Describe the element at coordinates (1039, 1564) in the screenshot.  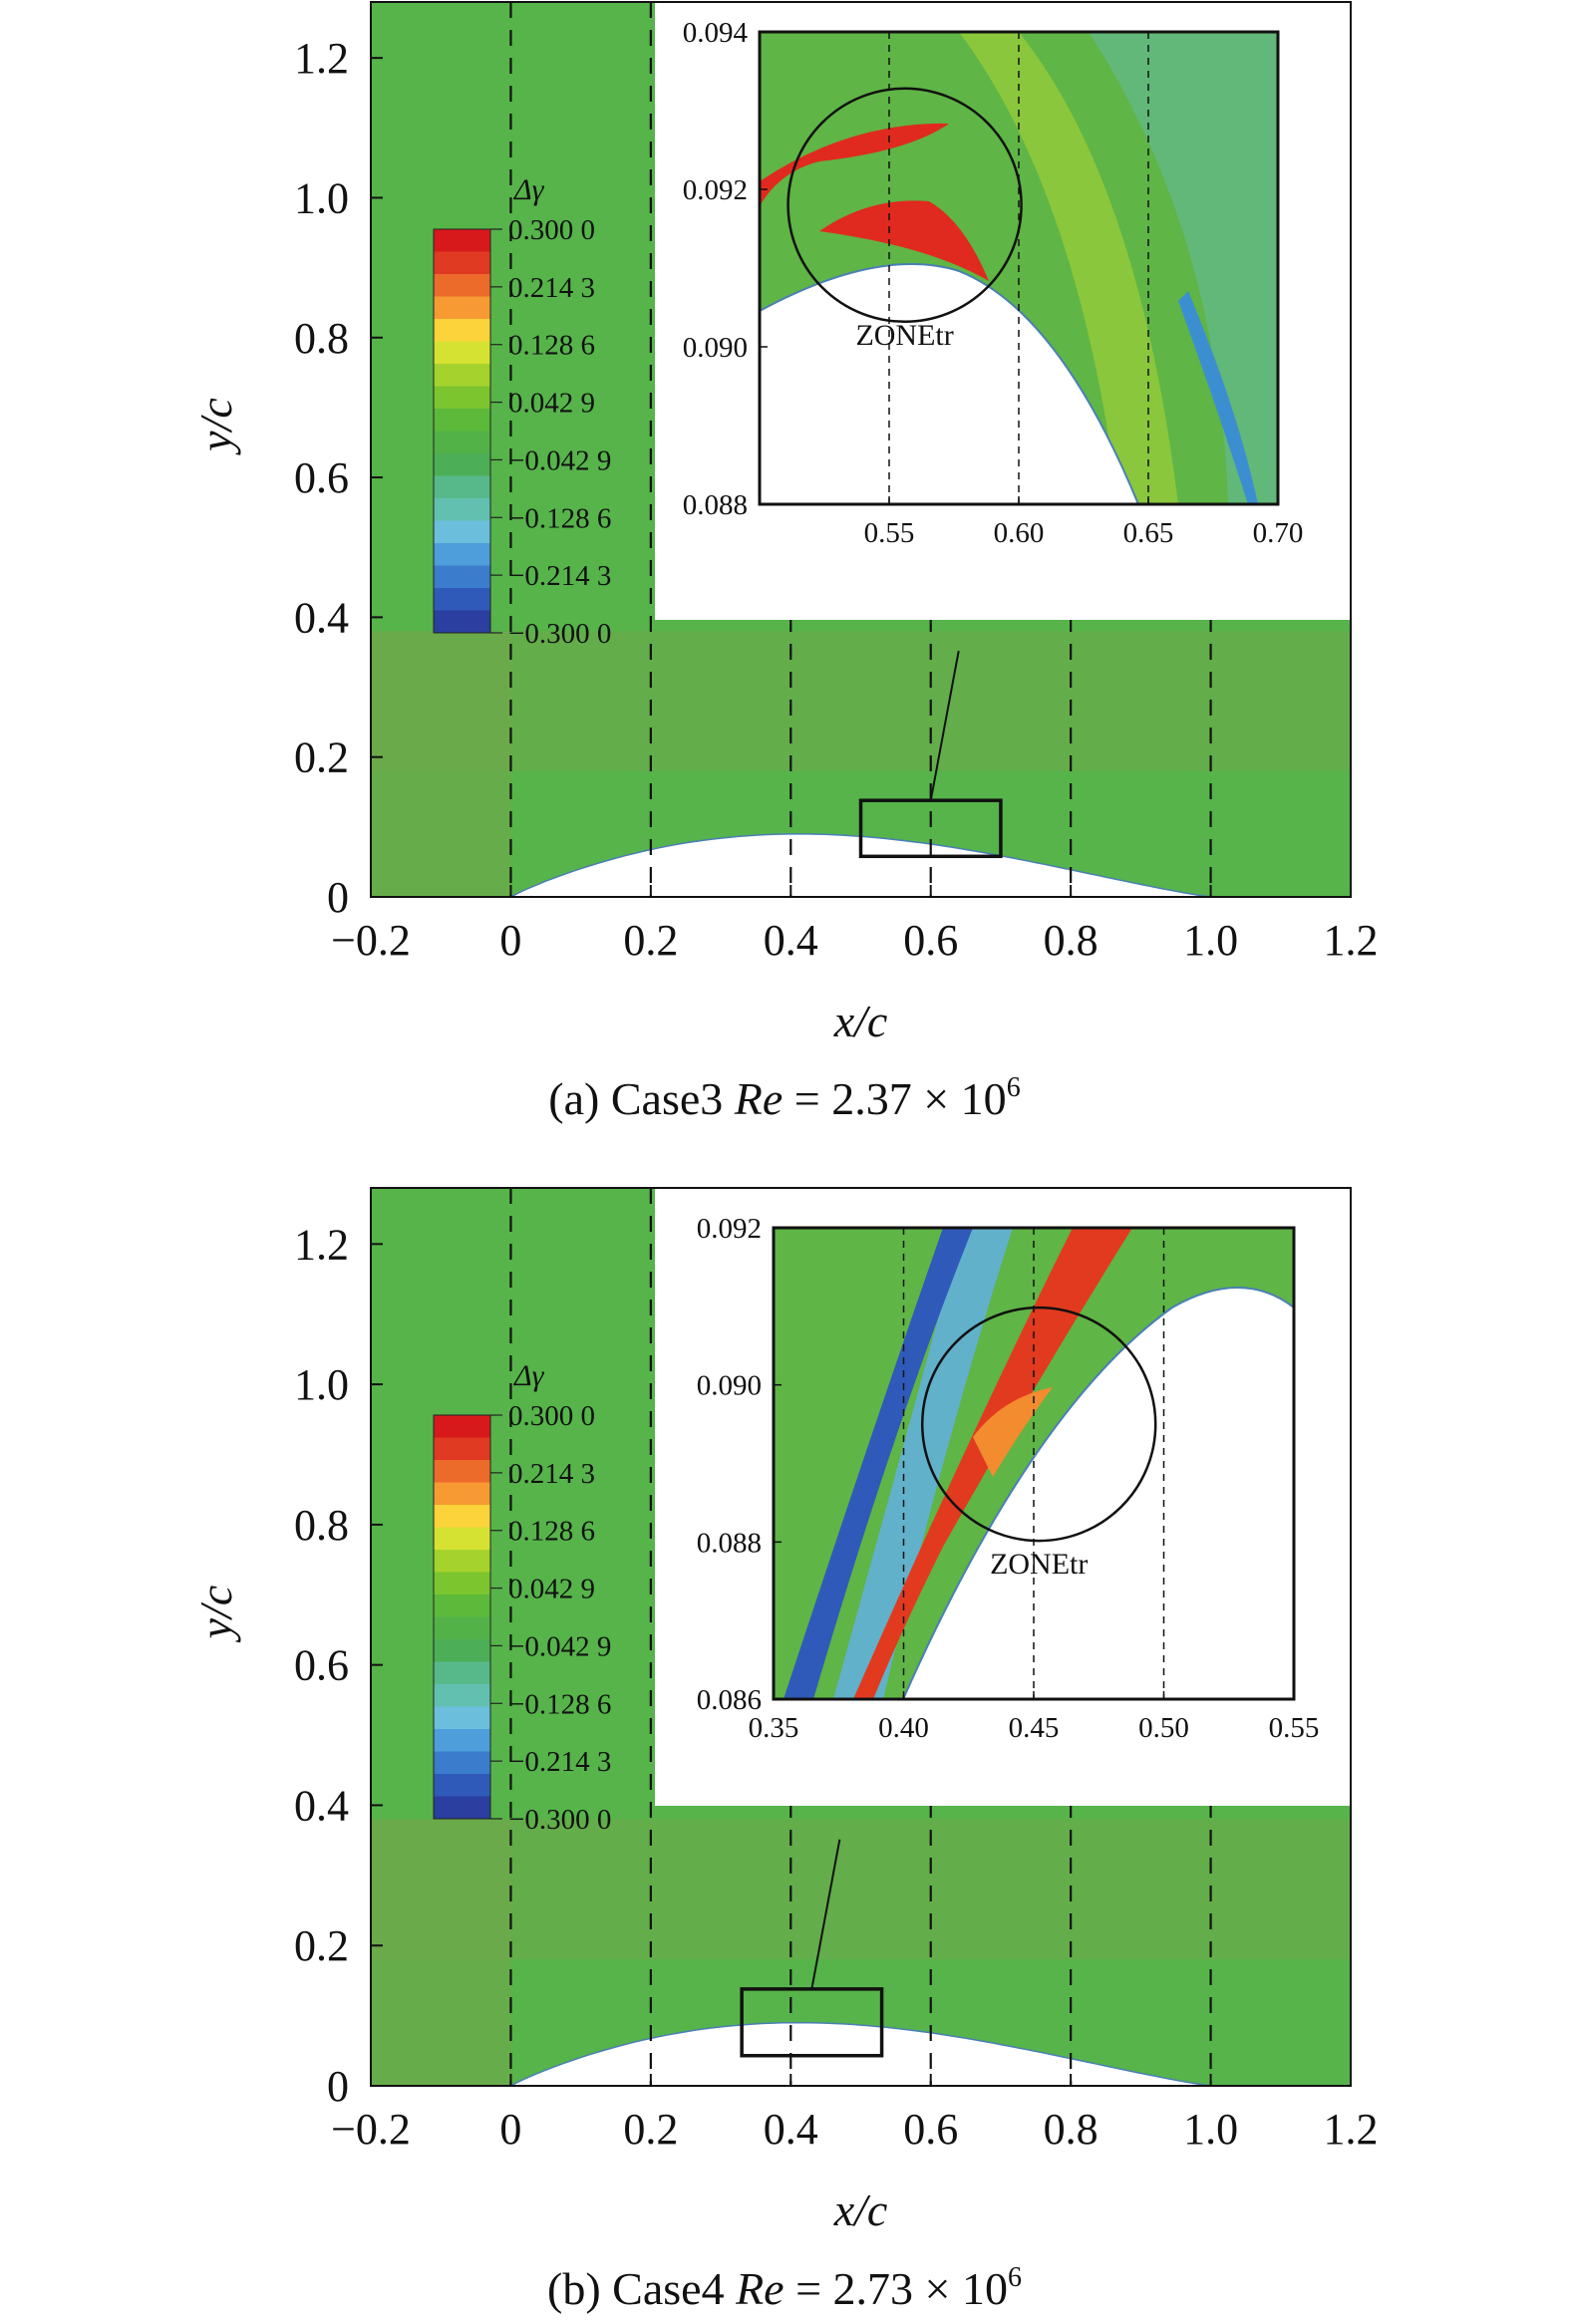
I see `zone-label: ZONEtr` at that location.